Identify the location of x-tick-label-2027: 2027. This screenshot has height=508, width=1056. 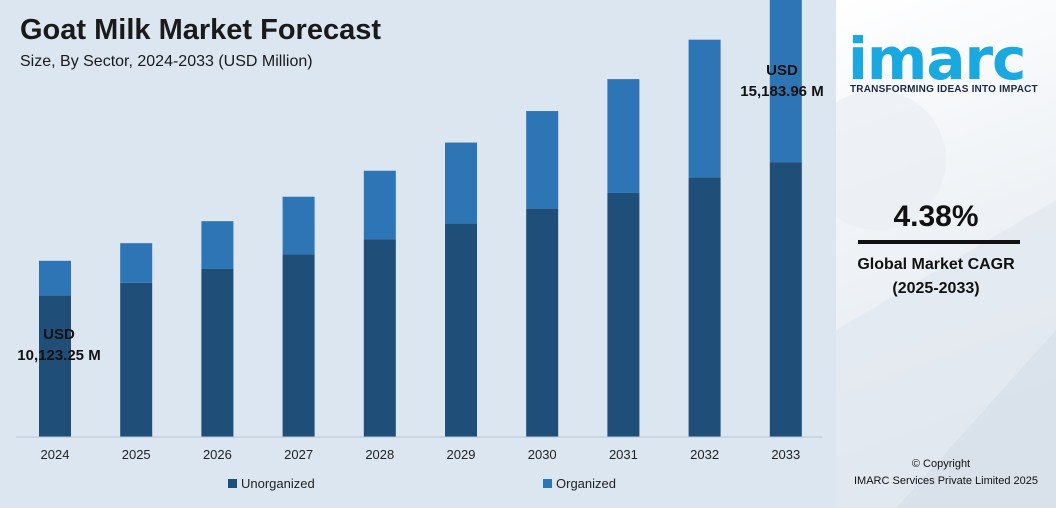
(298, 454).